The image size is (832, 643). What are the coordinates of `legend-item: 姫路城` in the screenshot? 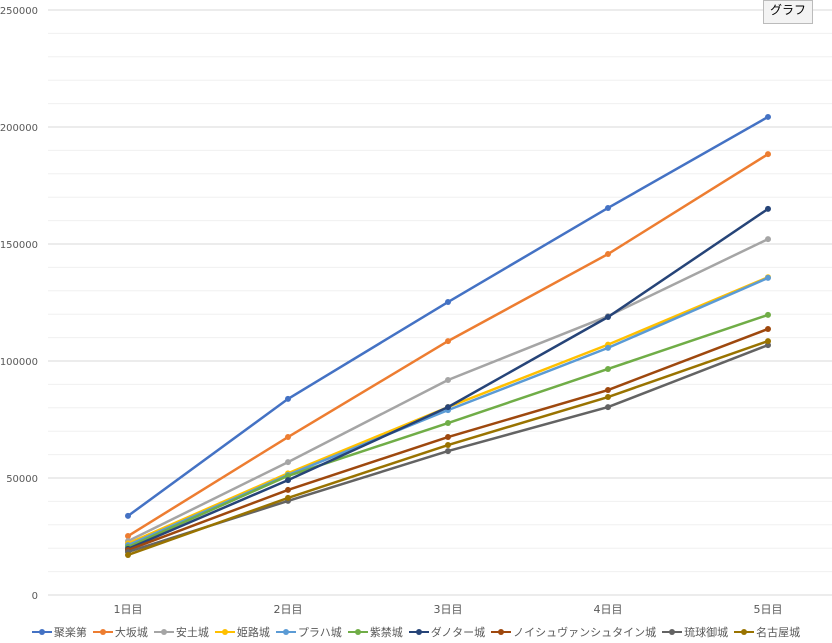 It's located at (242, 632).